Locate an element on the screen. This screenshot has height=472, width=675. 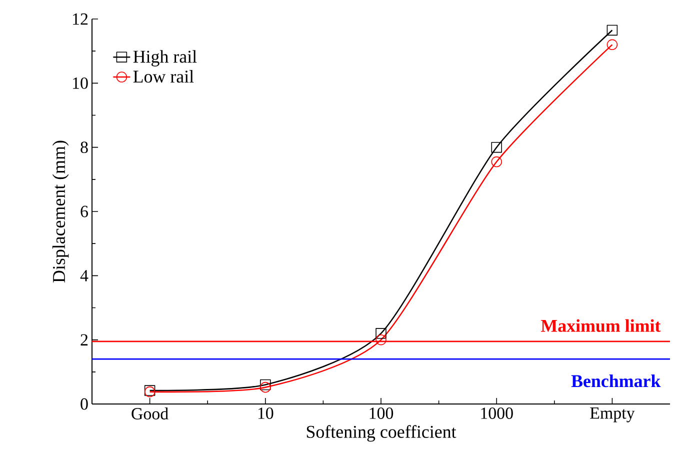
y-tick-label: 4 is located at coordinates (84, 276).